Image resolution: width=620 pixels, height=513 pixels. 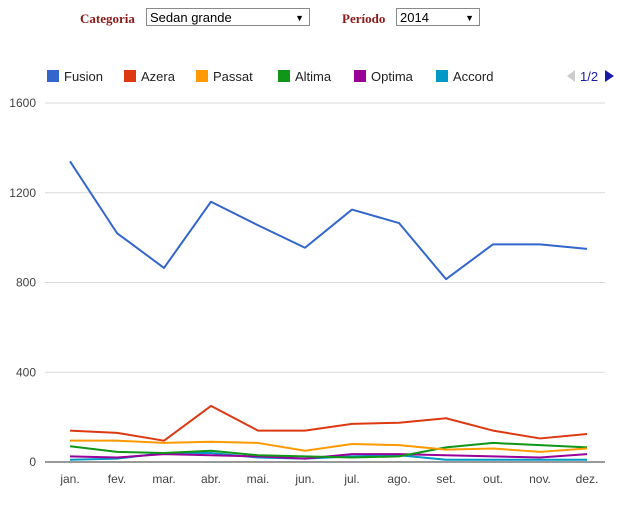 What do you see at coordinates (22, 103) in the screenshot?
I see `y-tick-label: 1600` at bounding box center [22, 103].